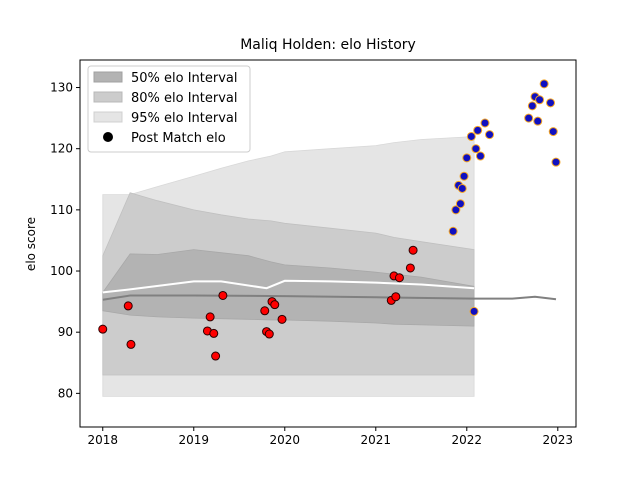 The image size is (640, 480). What do you see at coordinates (65, 332) in the screenshot?
I see `y-tick-label: 90` at bounding box center [65, 332].